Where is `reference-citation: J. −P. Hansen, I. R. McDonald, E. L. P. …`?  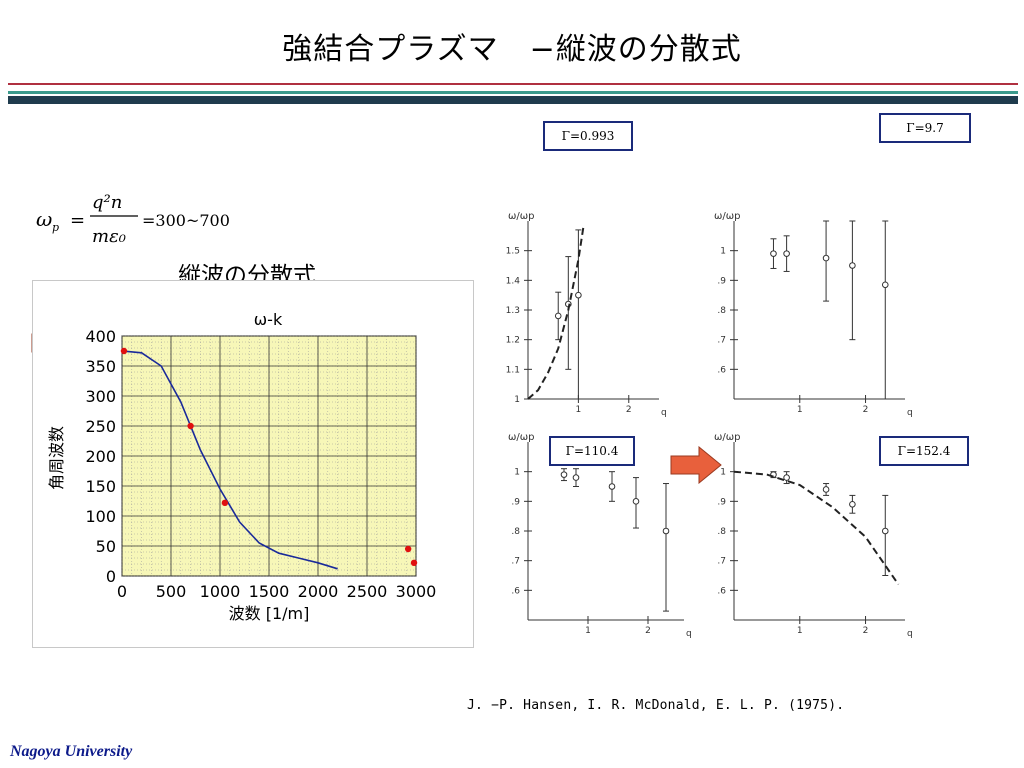 reference-citation: J. −P. Hansen, I. R. McDonald, E. L. P. … is located at coordinates (656, 705).